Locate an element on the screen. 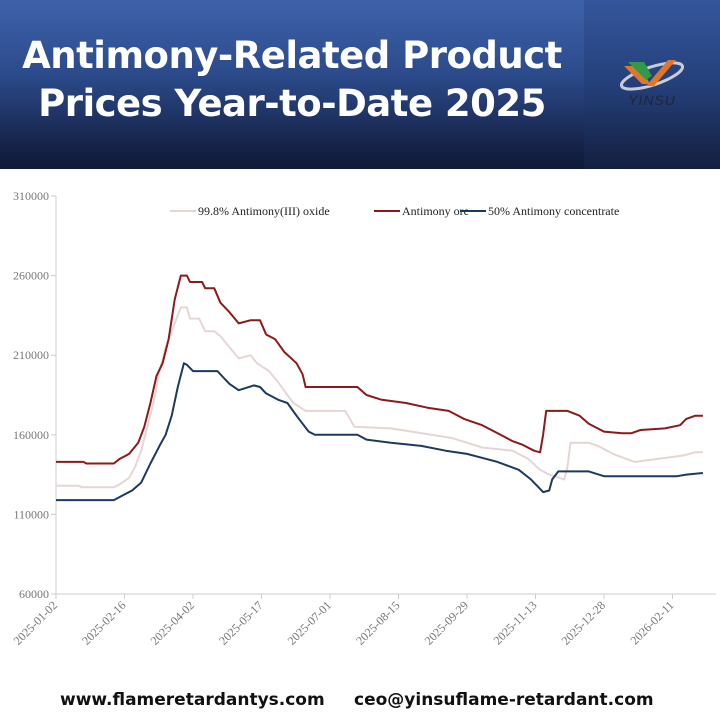  logo-text: YINSU is located at coordinates (652, 100).